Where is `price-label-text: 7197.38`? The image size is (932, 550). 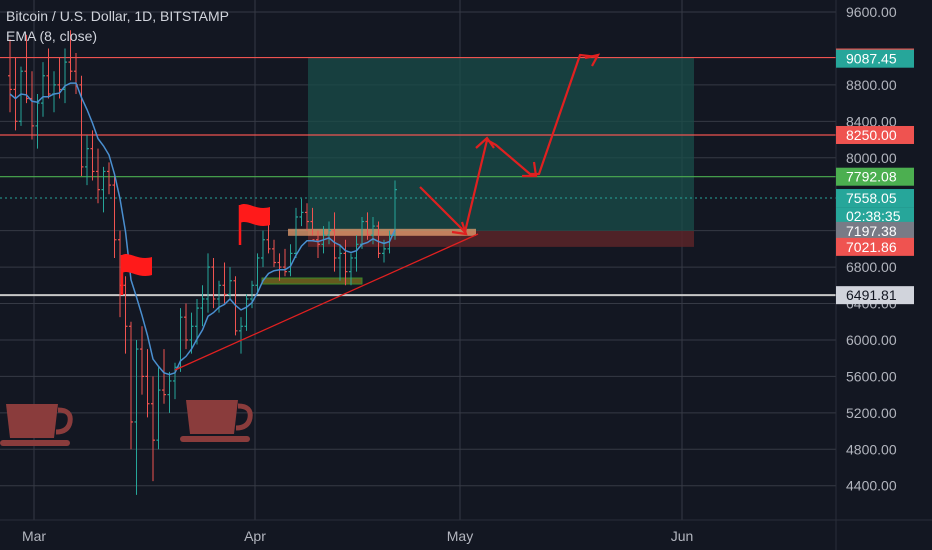 price-label-text: 7197.38 is located at coordinates (871, 231).